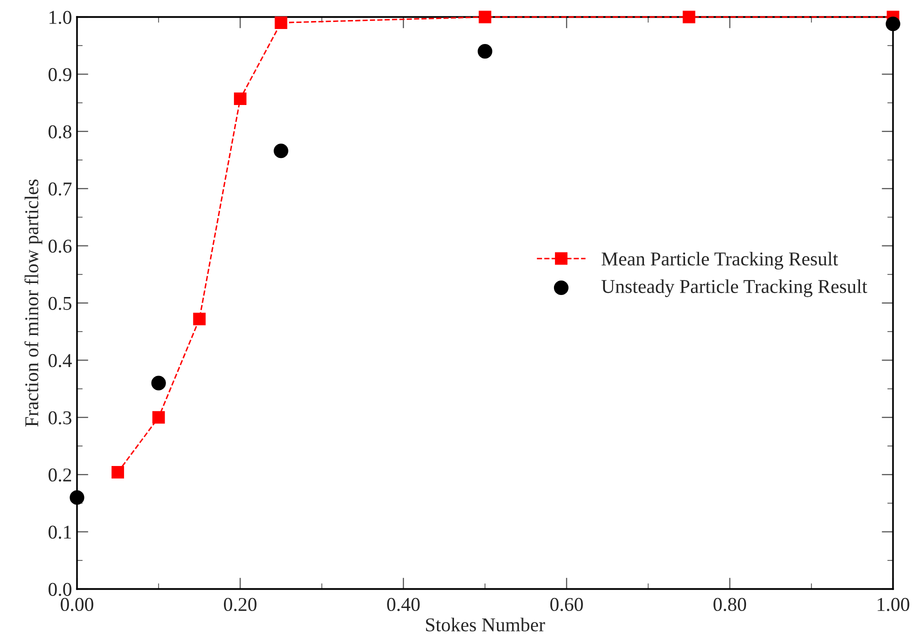 This screenshot has height=643, width=917. I want to click on x-axis-title: Stokes Number, so click(486, 625).